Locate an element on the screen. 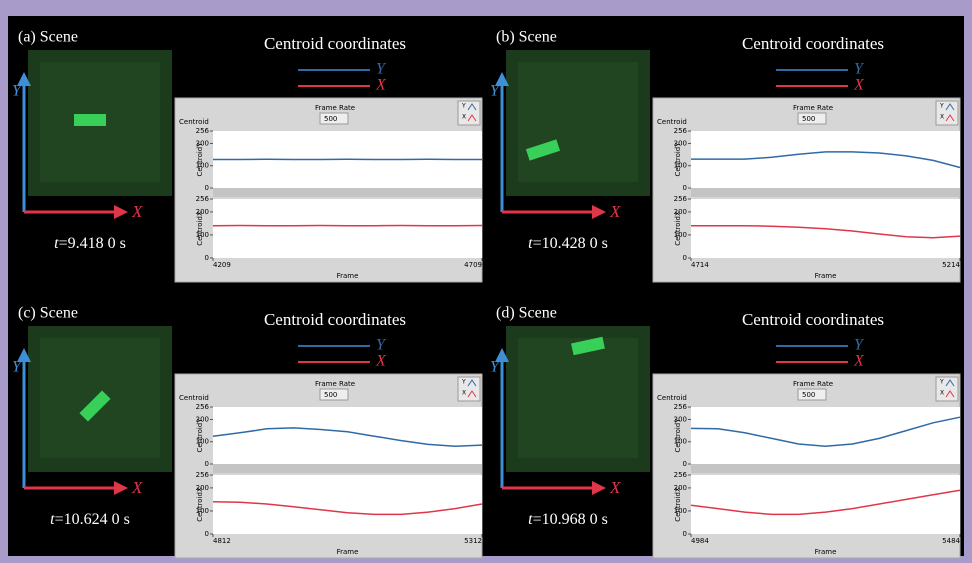  x-tick-label: 5214 is located at coordinates (951, 265).